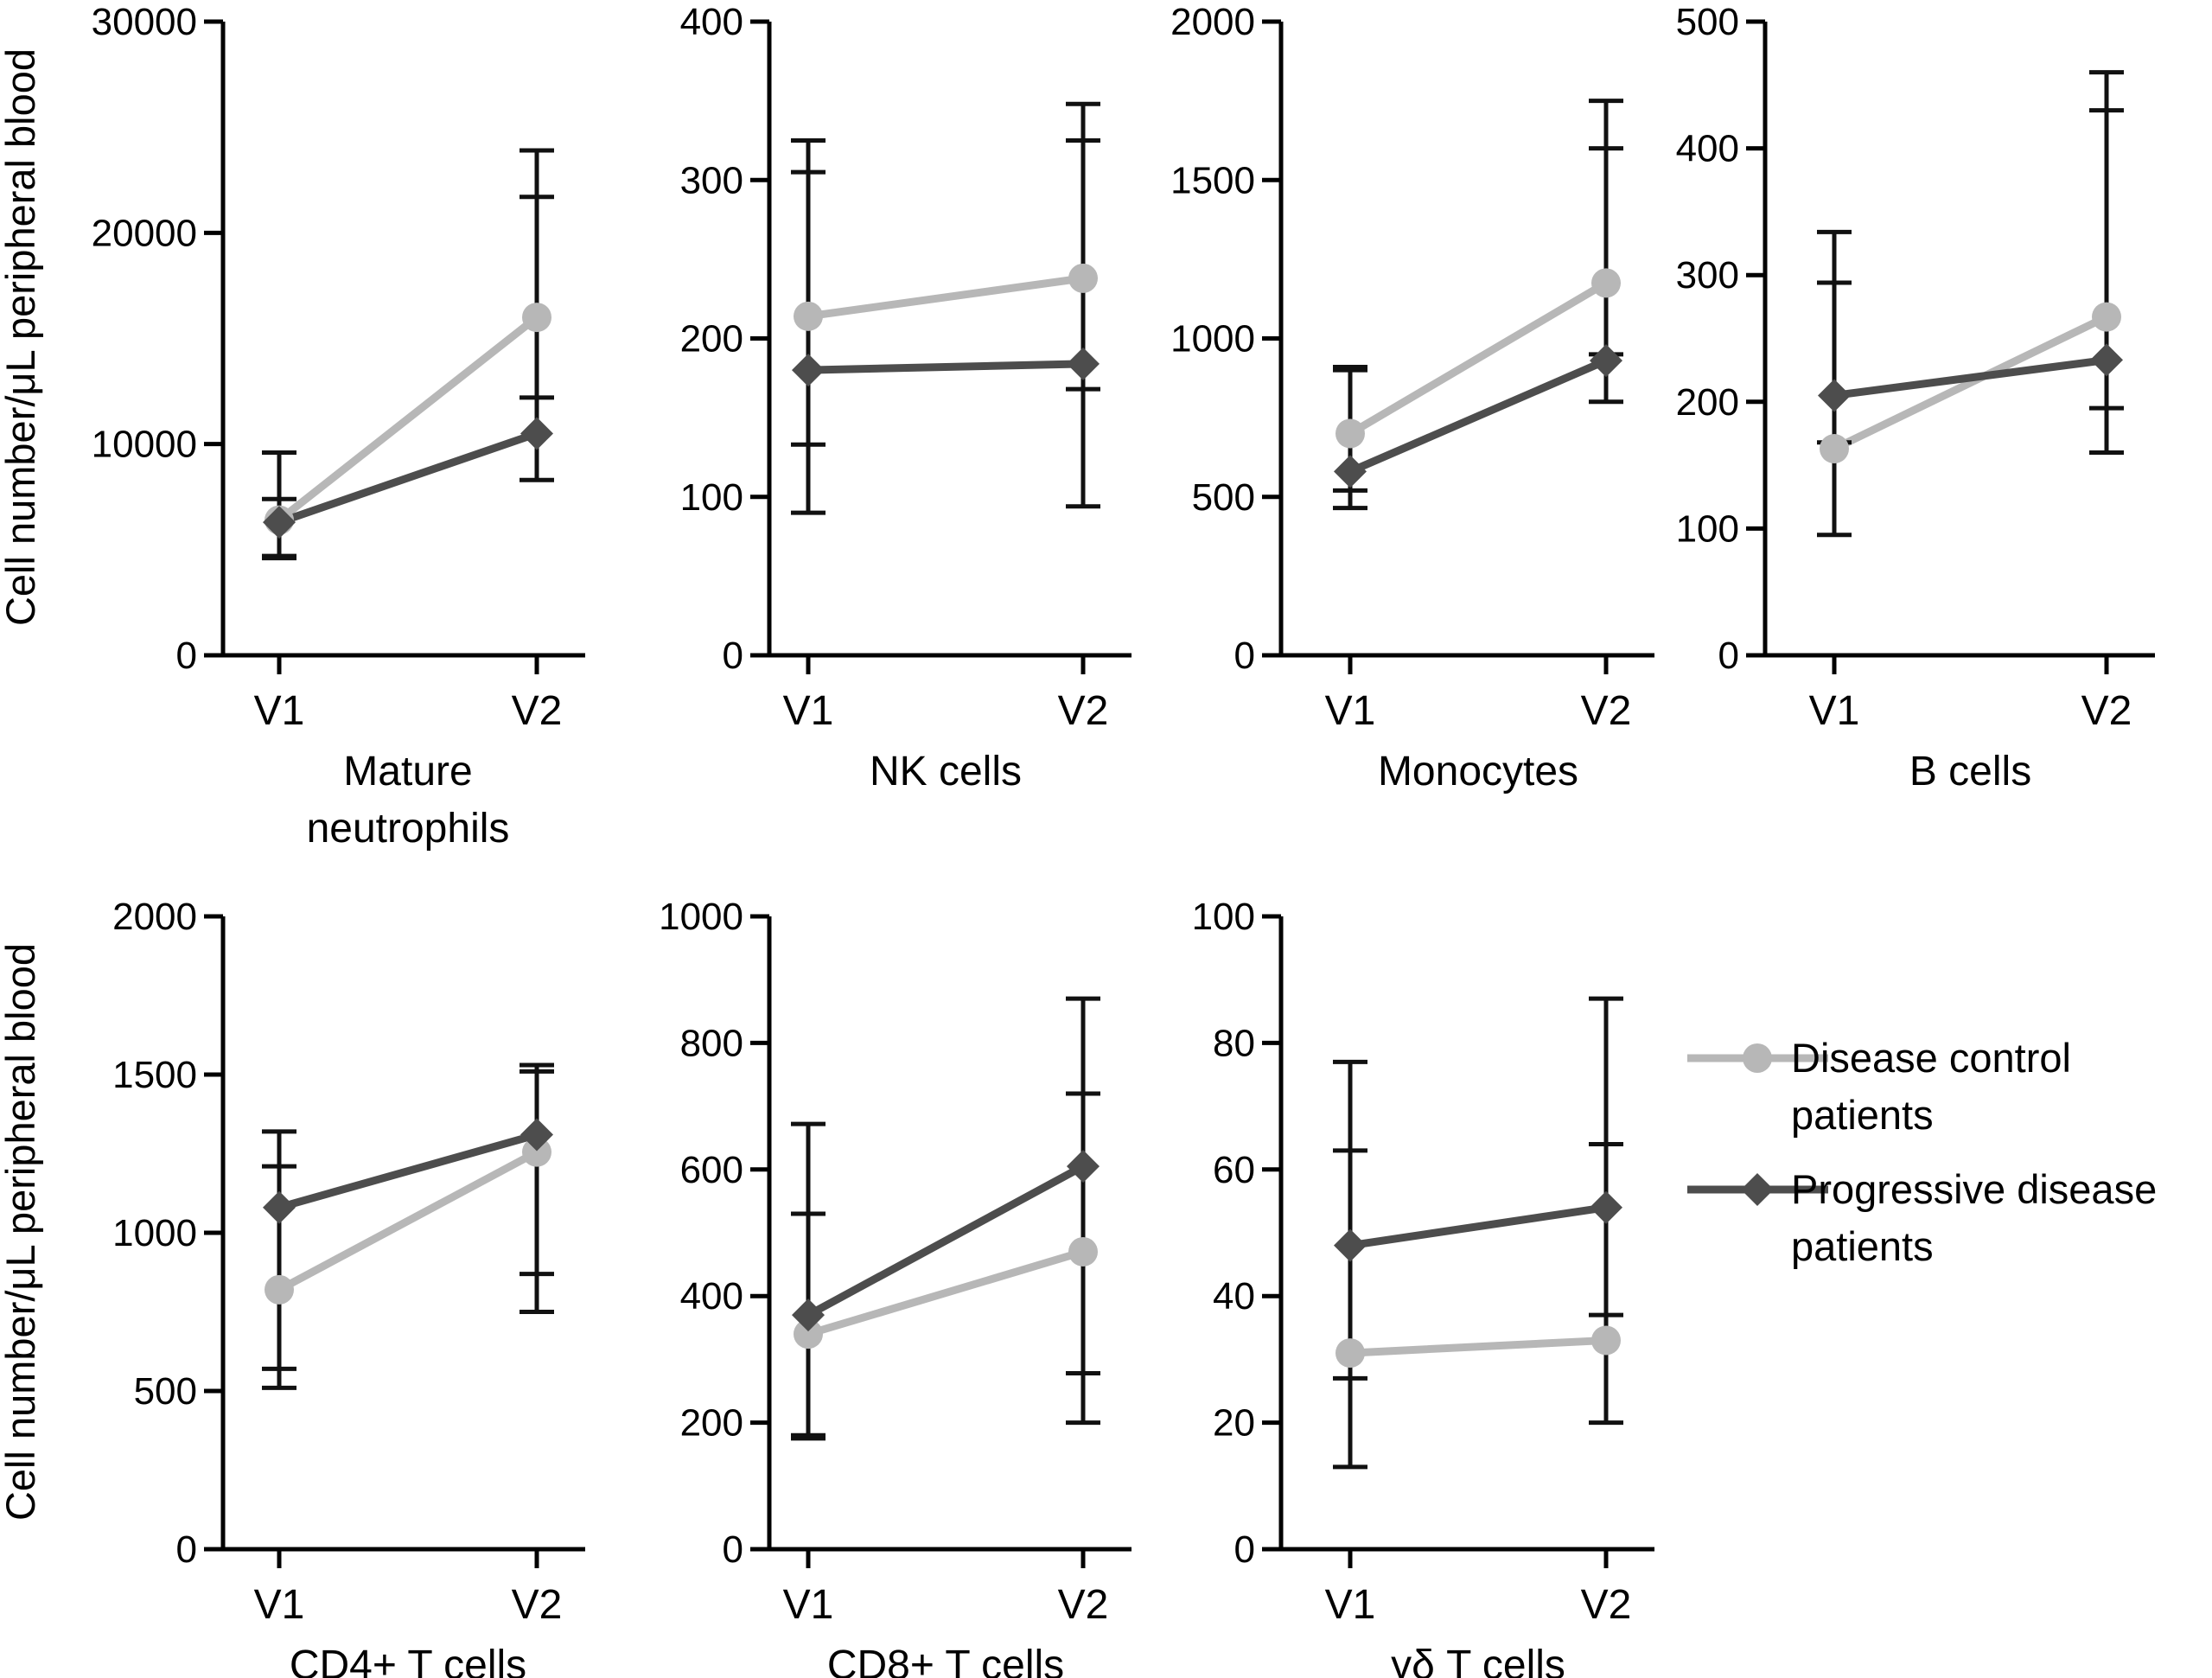 The width and height of the screenshot is (2212, 1678). I want to click on panel-title: B cells, so click(1970, 771).